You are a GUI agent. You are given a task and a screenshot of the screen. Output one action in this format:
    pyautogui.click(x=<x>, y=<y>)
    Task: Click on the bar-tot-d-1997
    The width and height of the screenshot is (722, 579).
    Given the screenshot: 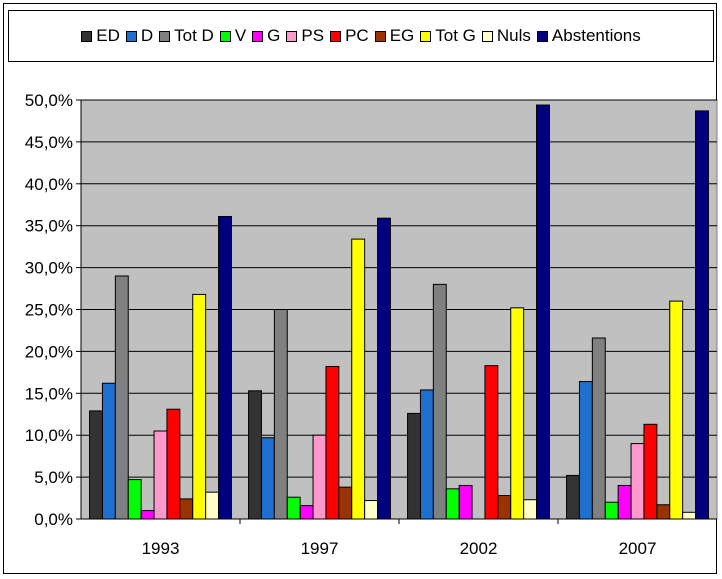 What is the action you would take?
    pyautogui.click(x=280, y=414)
    